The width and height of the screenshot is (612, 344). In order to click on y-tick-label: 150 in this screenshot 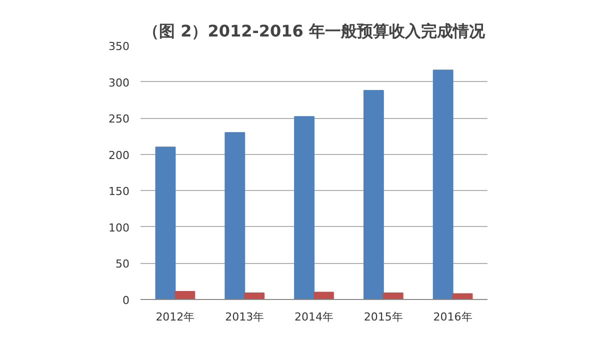, I will do `click(119, 191)`.